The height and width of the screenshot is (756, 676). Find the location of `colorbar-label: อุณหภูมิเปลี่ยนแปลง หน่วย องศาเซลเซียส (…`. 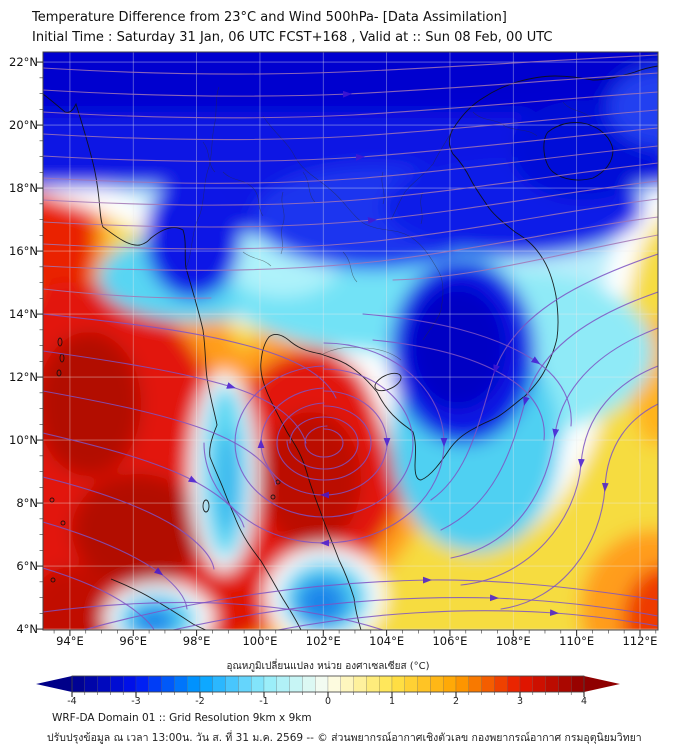

colorbar-label: อุณหภูมิเปลี่ยนแปลง หน่วย องศาเซลเซียส (… is located at coordinates (328, 666).